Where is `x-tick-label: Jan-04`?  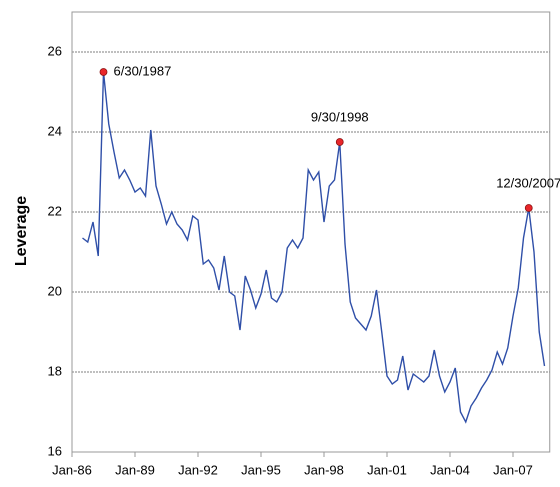 x-tick-label: Jan-04 is located at coordinates (450, 469).